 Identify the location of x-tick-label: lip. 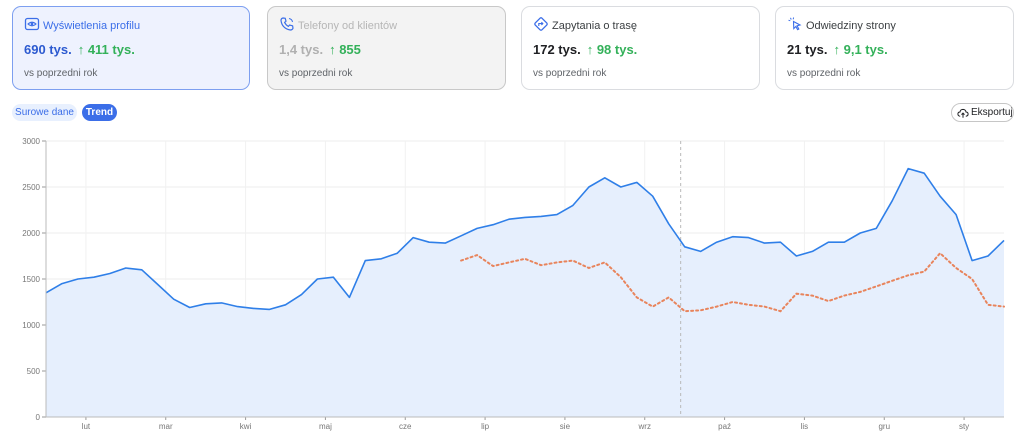
(485, 426).